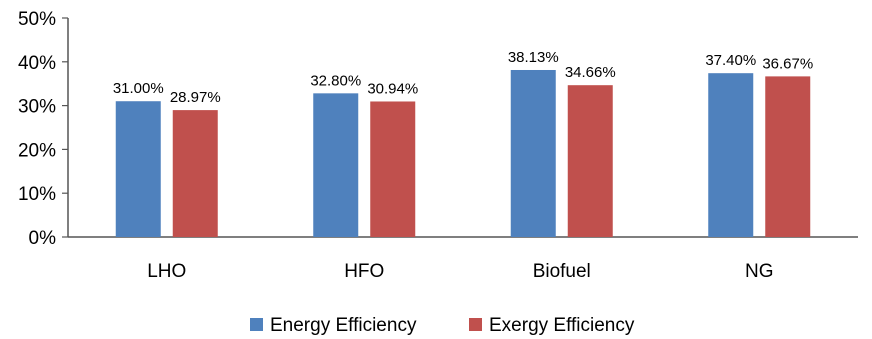  I want to click on y-tick-label: 50%, so click(37, 19).